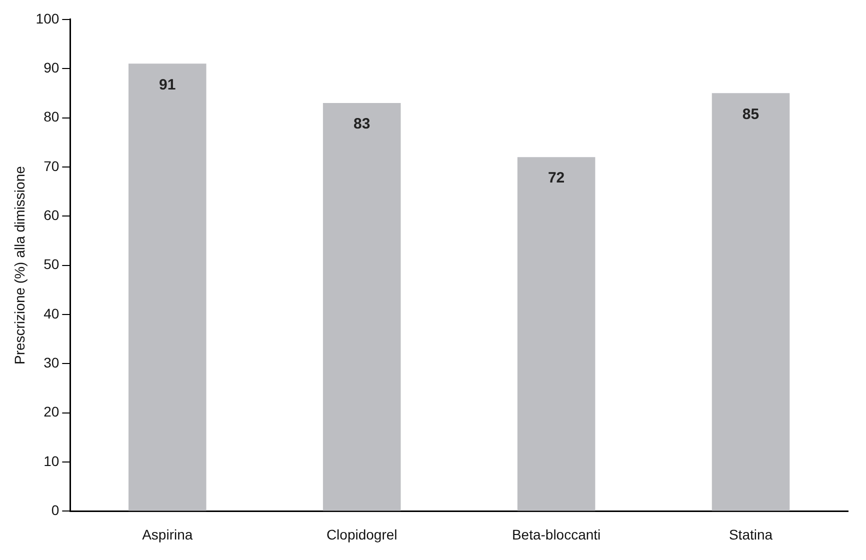  I want to click on y-tick-label: 70, so click(52, 166).